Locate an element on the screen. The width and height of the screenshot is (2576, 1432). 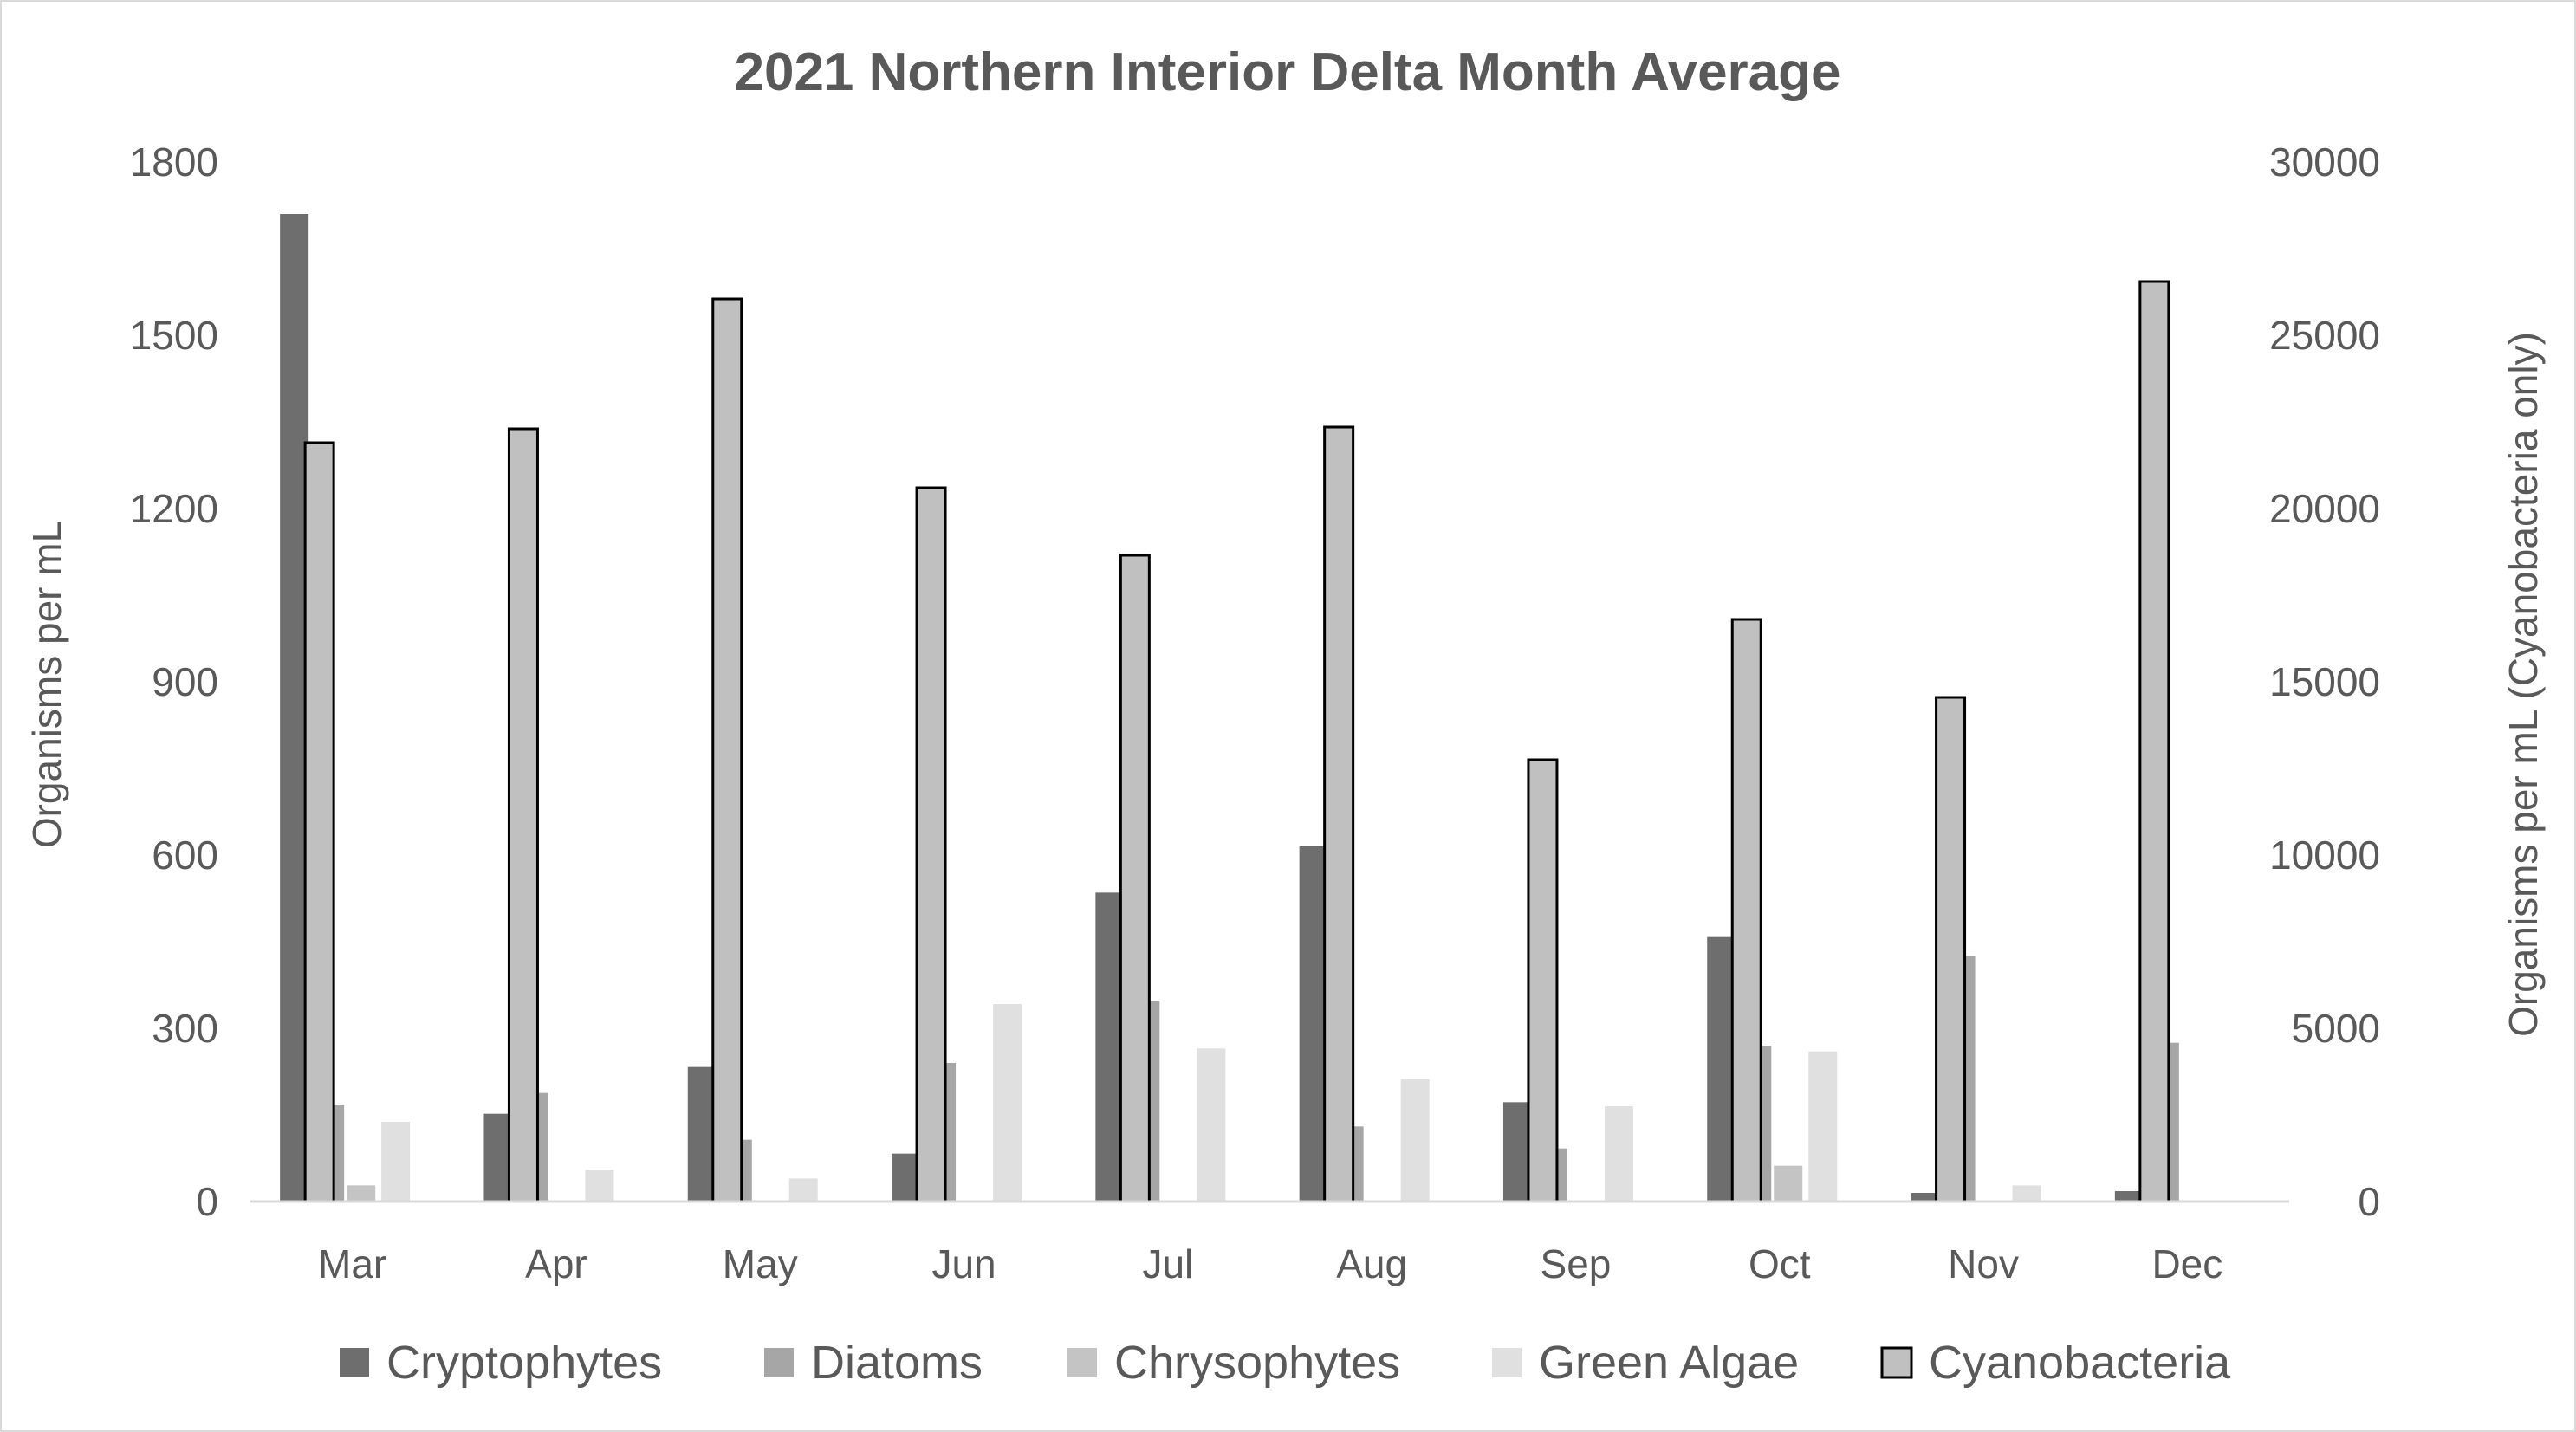
bar-cryptophytes-nov is located at coordinates (1926, 1197).